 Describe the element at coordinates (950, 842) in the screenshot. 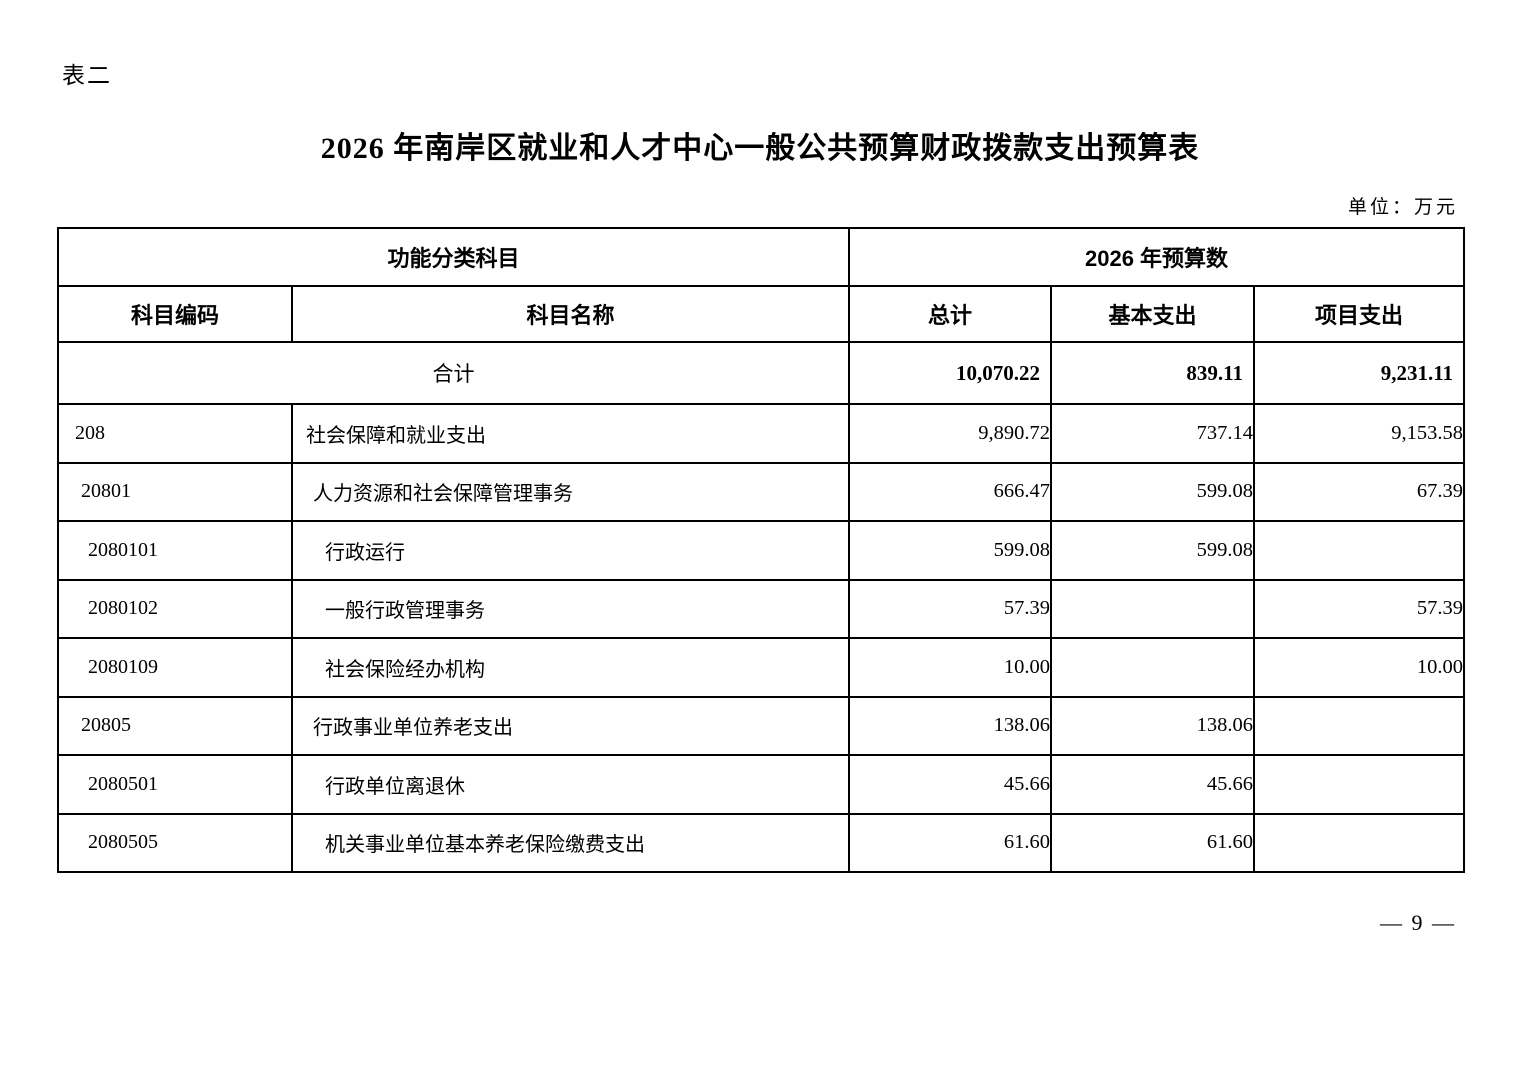

I see `total-cell: 61.60` at that location.